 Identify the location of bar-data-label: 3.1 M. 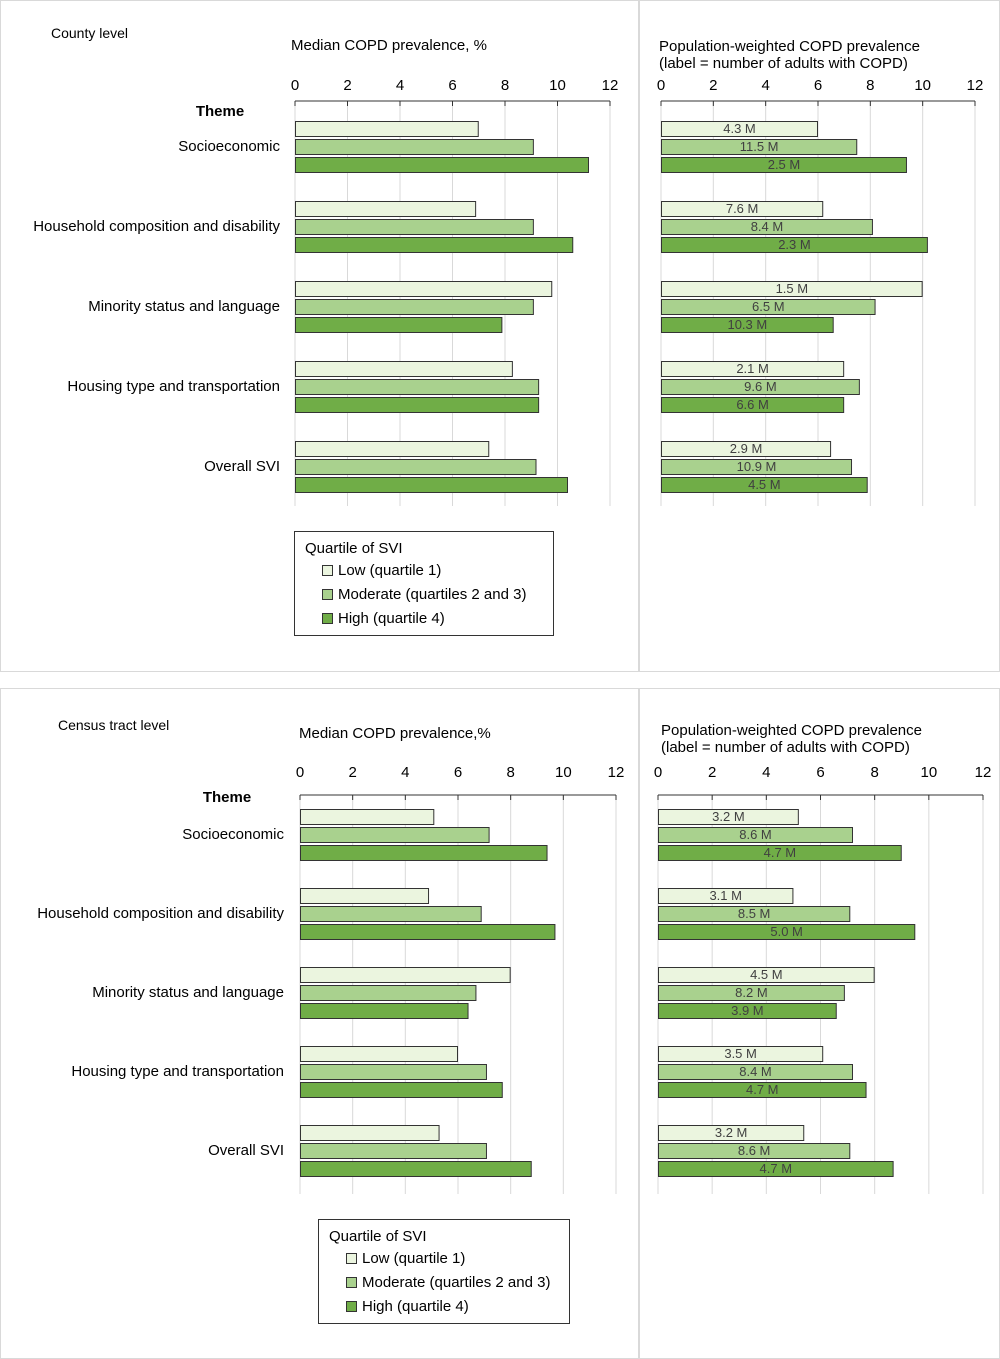
(725, 895).